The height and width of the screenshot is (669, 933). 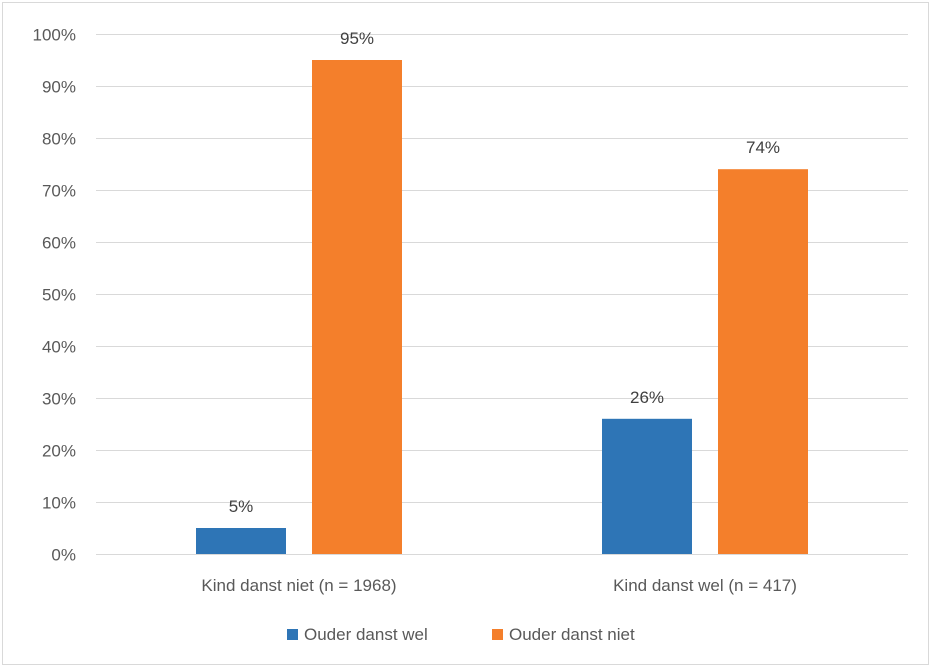 I want to click on x-category-label: Kind danst niet (n = 1968), so click(x=298, y=585).